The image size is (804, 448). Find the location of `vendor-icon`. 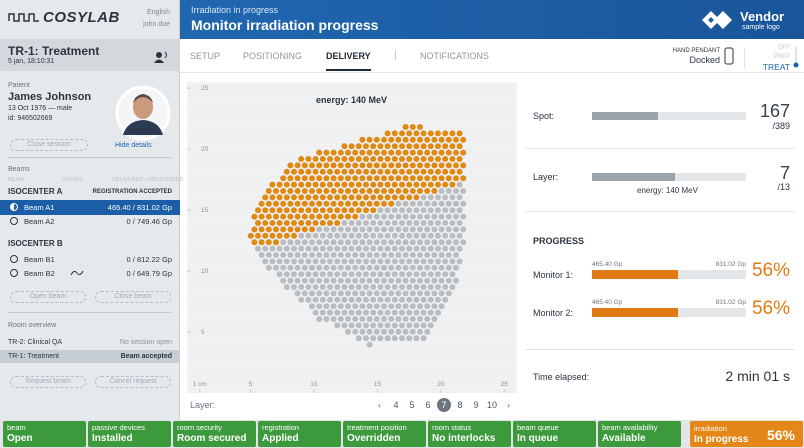

vendor-icon is located at coordinates (717, 20).